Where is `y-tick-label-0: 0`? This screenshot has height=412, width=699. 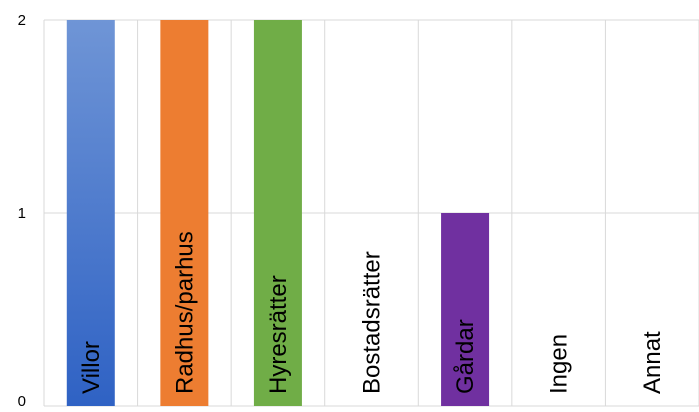
y-tick-label-0: 0 is located at coordinates (22, 401).